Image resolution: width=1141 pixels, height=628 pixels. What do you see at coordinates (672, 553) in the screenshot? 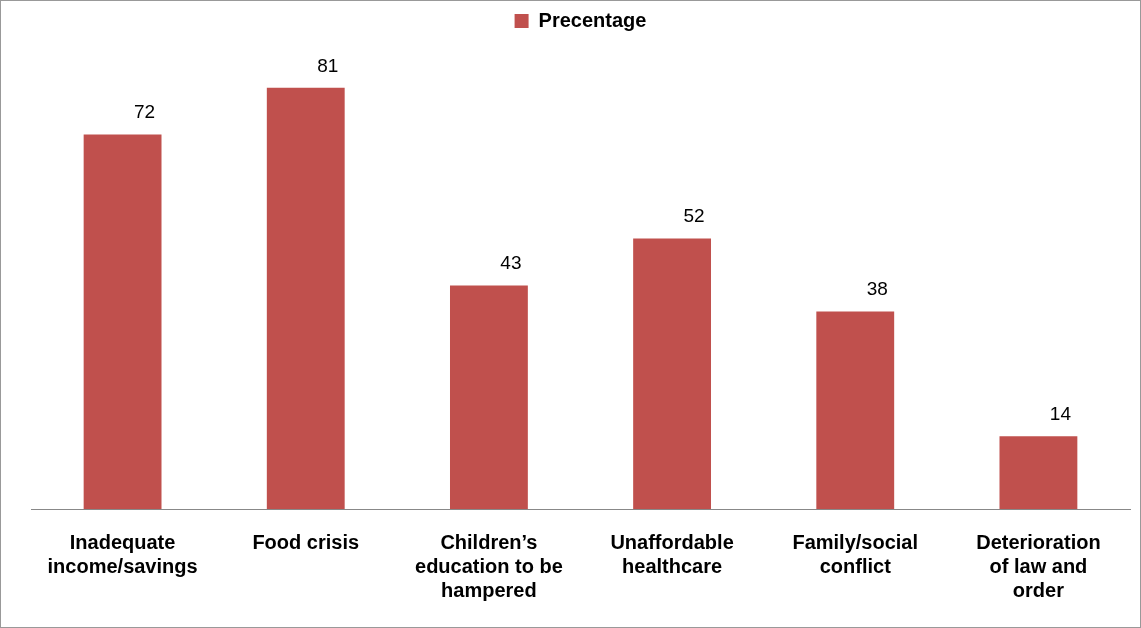
I see `x-tick-label: Unaffordable healthcare` at bounding box center [672, 553].